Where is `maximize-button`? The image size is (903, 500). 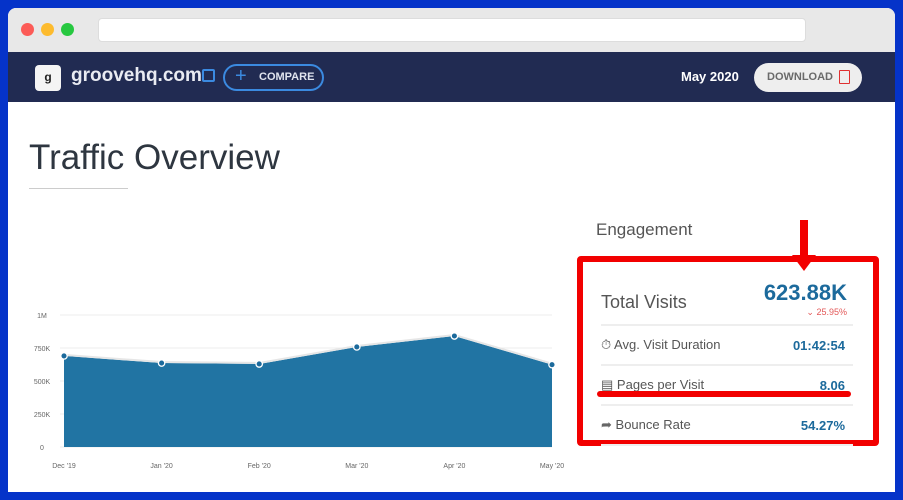
maximize-button is located at coordinates (67, 29).